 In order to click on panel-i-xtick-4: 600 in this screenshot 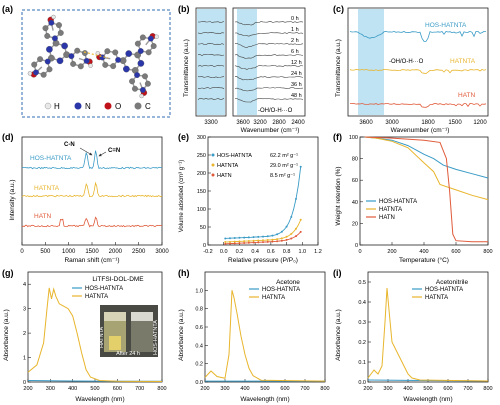, I will do `click(447, 389)`.